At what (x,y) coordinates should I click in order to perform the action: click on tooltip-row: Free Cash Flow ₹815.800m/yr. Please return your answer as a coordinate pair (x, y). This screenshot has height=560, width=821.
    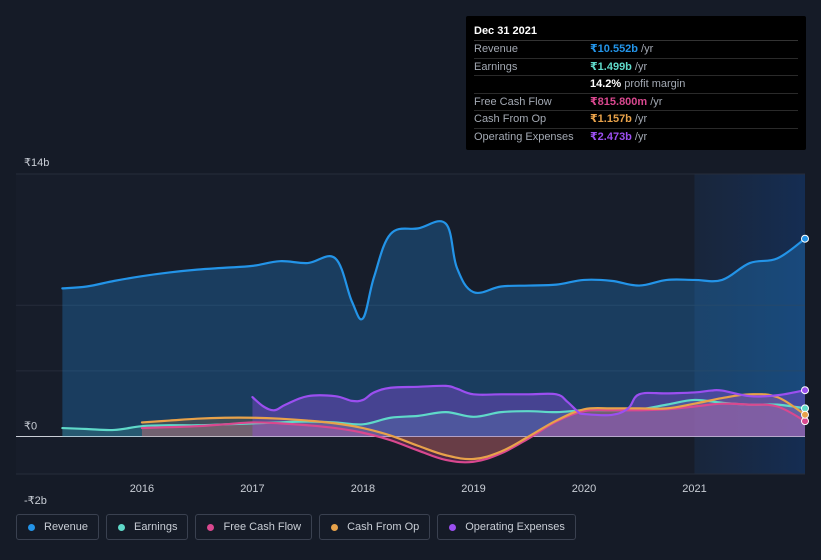
    Looking at the image, I should click on (636, 102).